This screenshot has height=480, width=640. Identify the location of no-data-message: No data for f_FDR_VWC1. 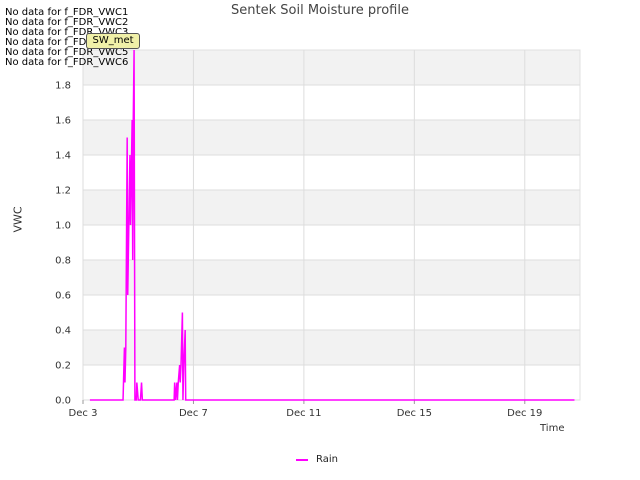
(67, 12).